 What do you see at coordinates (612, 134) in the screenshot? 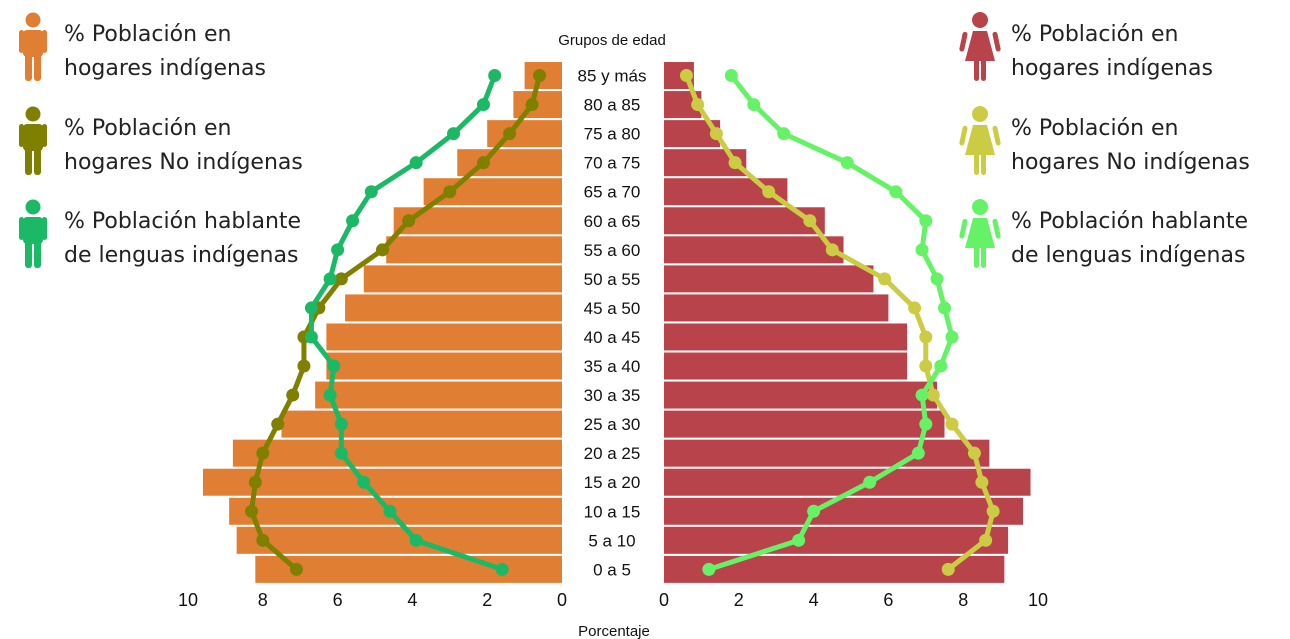
I see `category-label: 75 a 80` at bounding box center [612, 134].